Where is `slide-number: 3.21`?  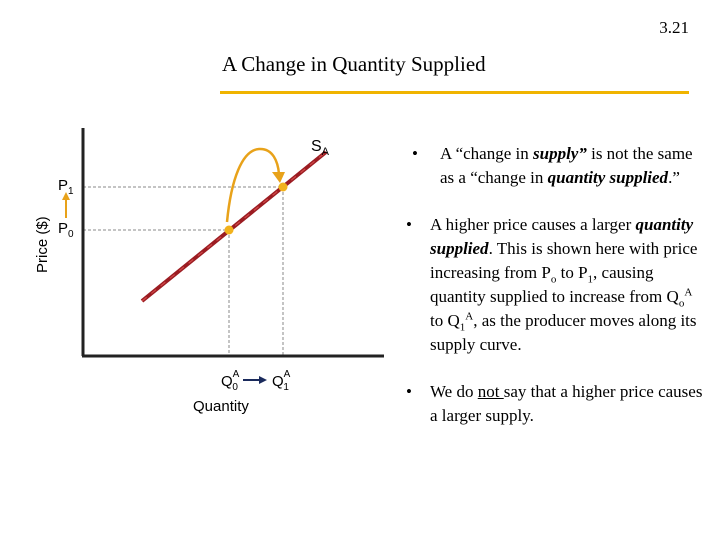
slide-number: 3.21 is located at coordinates (674, 27).